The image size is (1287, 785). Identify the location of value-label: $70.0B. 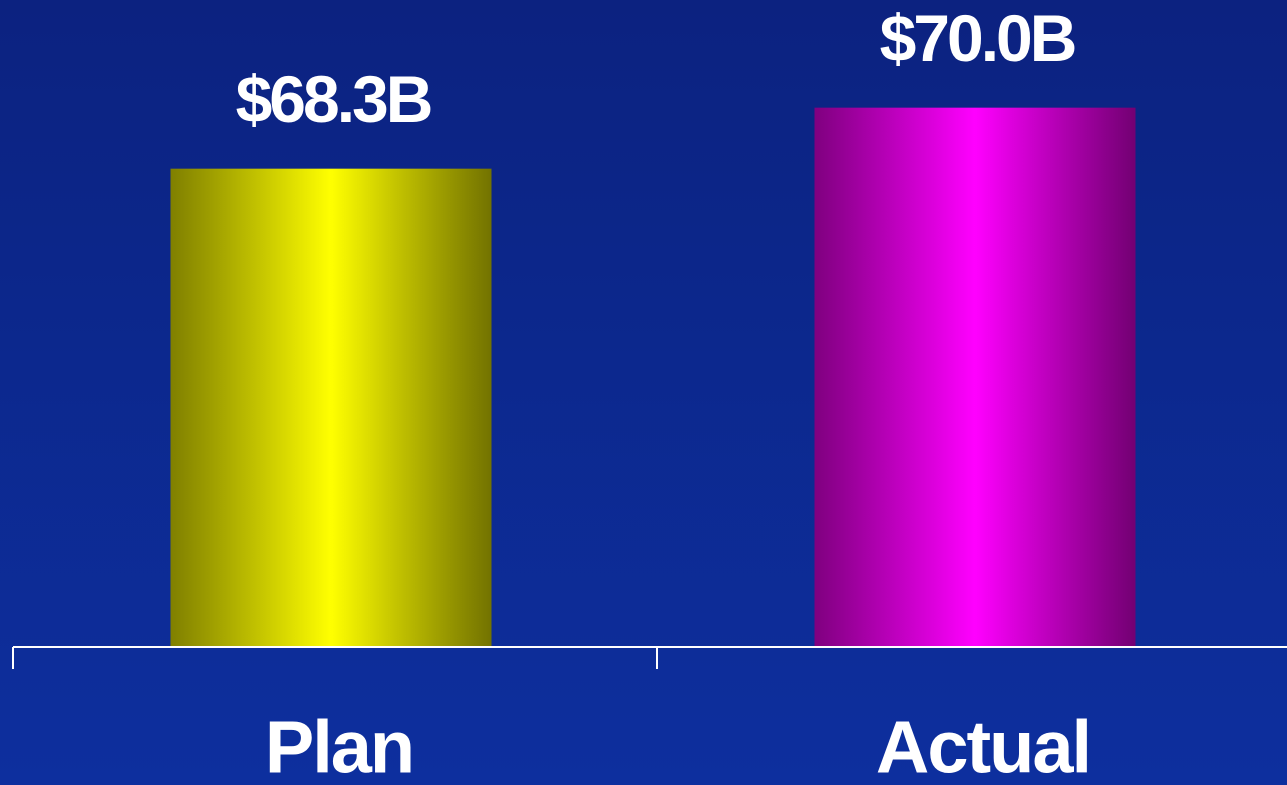
(977, 38).